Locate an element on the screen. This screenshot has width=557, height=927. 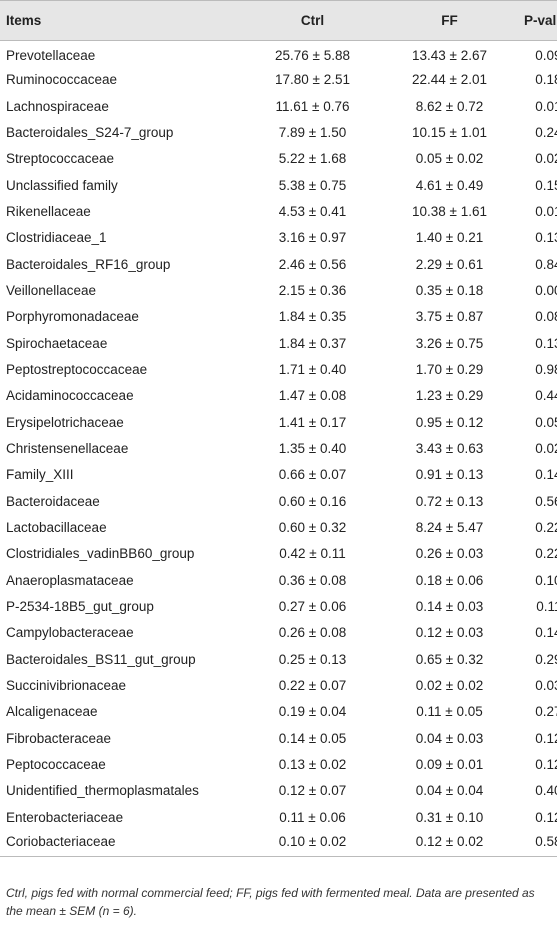
value-cell: 0.60 ± 0.32 is located at coordinates (312, 528).